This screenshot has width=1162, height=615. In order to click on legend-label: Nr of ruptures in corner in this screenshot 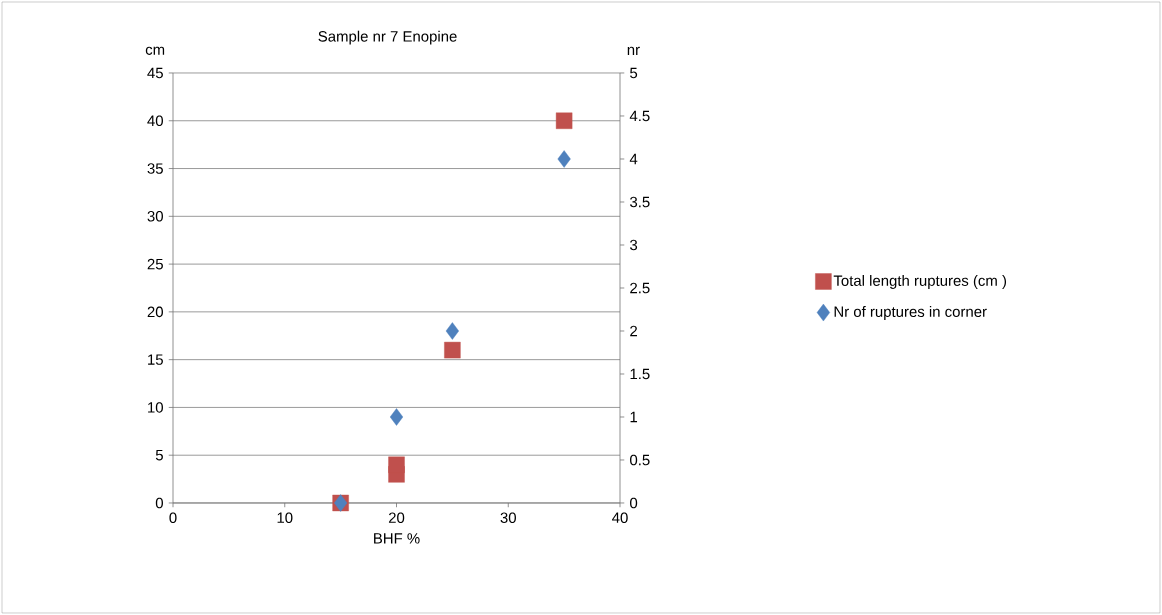, I will do `click(910, 313)`.